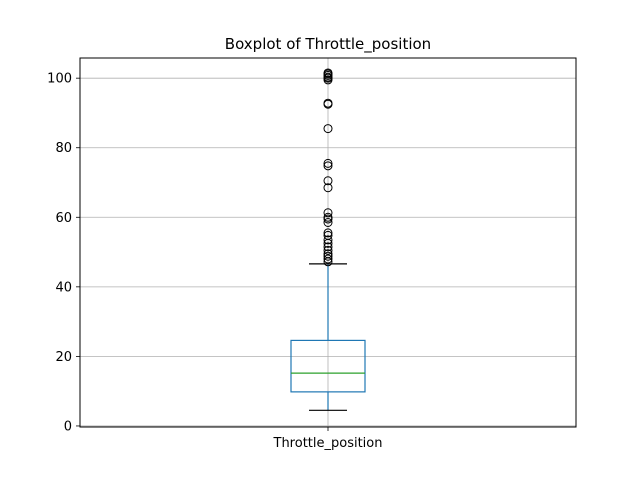  I want to click on plot-area, so click(328, 239).